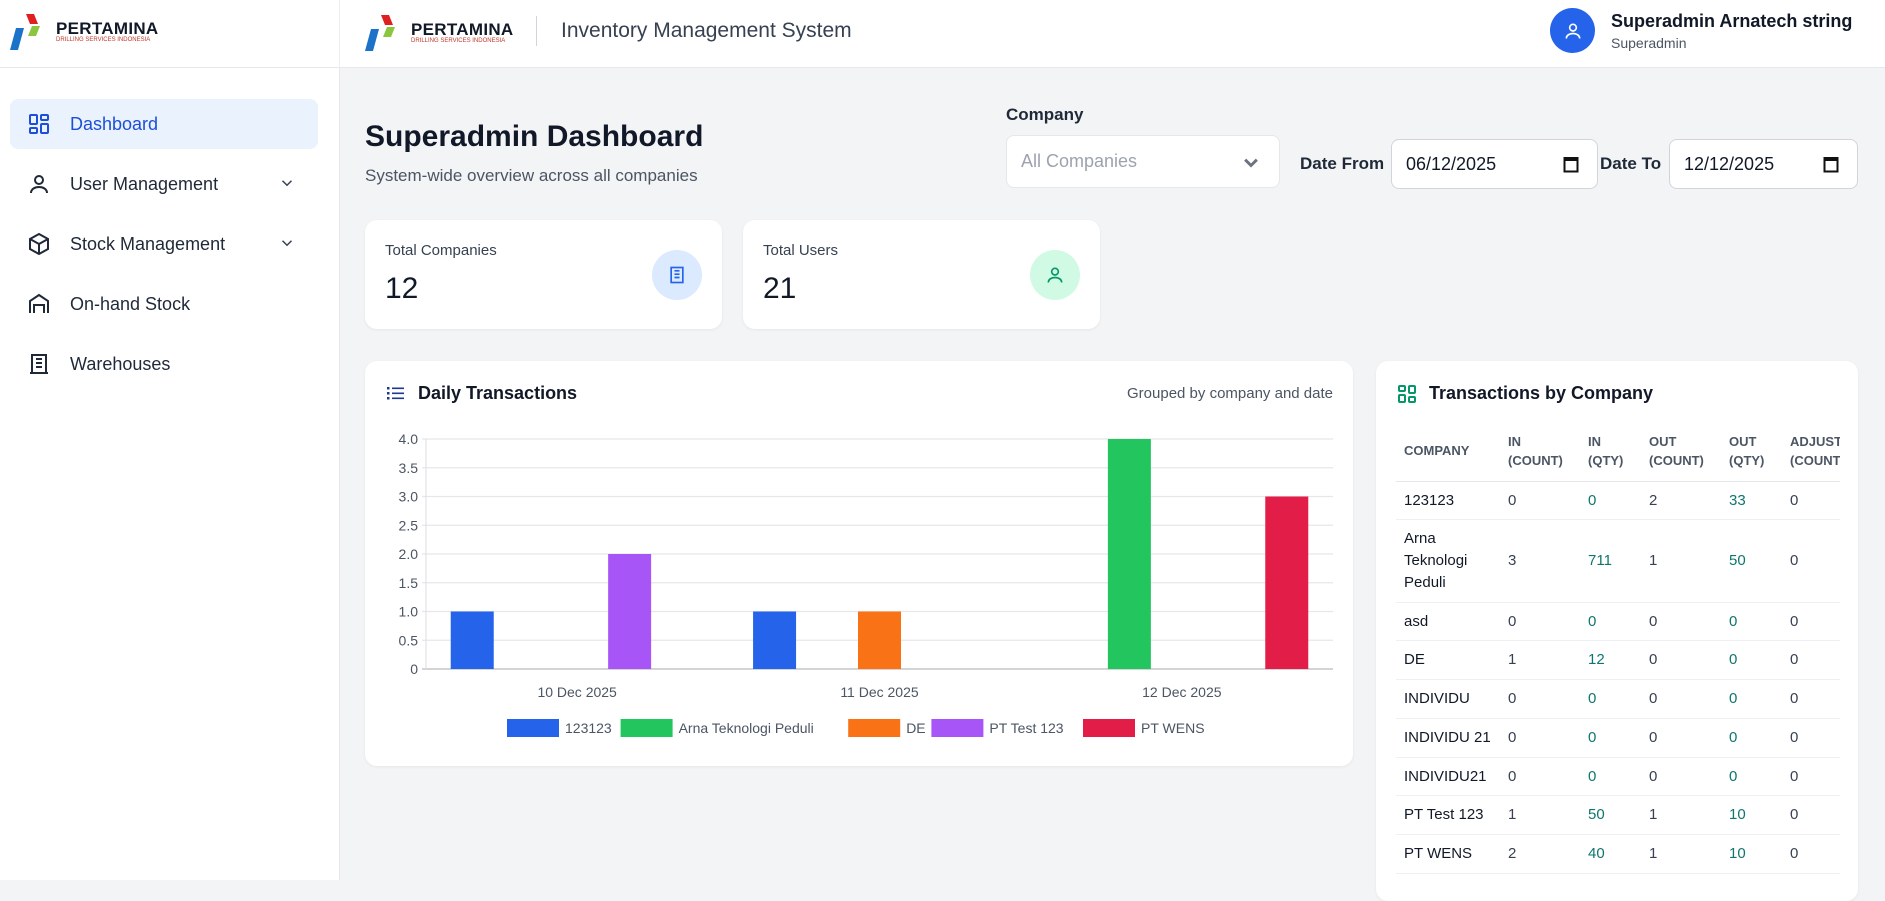 The image size is (1885, 901). Describe the element at coordinates (543, 274) in the screenshot. I see `stat-card-total-companies: Total Companies 12` at that location.